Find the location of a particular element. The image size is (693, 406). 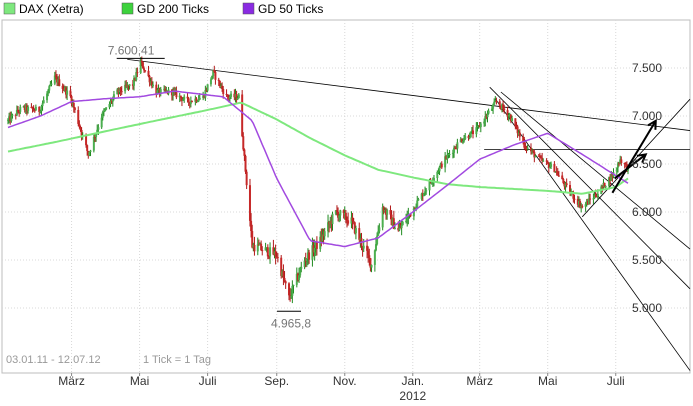

x-tick-label: März is located at coordinates (71, 381).